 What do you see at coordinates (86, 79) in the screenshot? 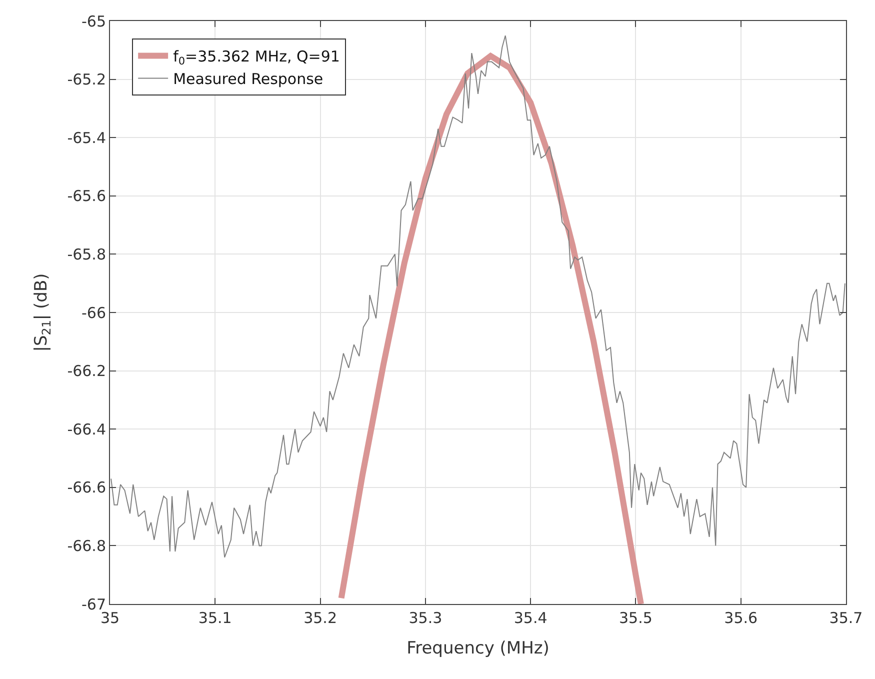
I see `y-tick-label: -65.2` at bounding box center [86, 79].